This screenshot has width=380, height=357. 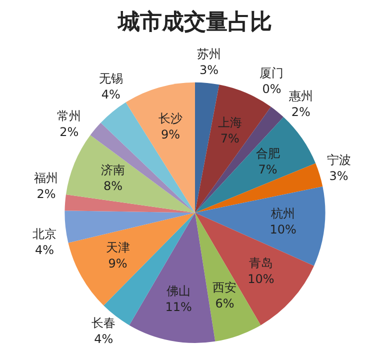 I want to click on slice-label: 北京, so click(x=44, y=234).